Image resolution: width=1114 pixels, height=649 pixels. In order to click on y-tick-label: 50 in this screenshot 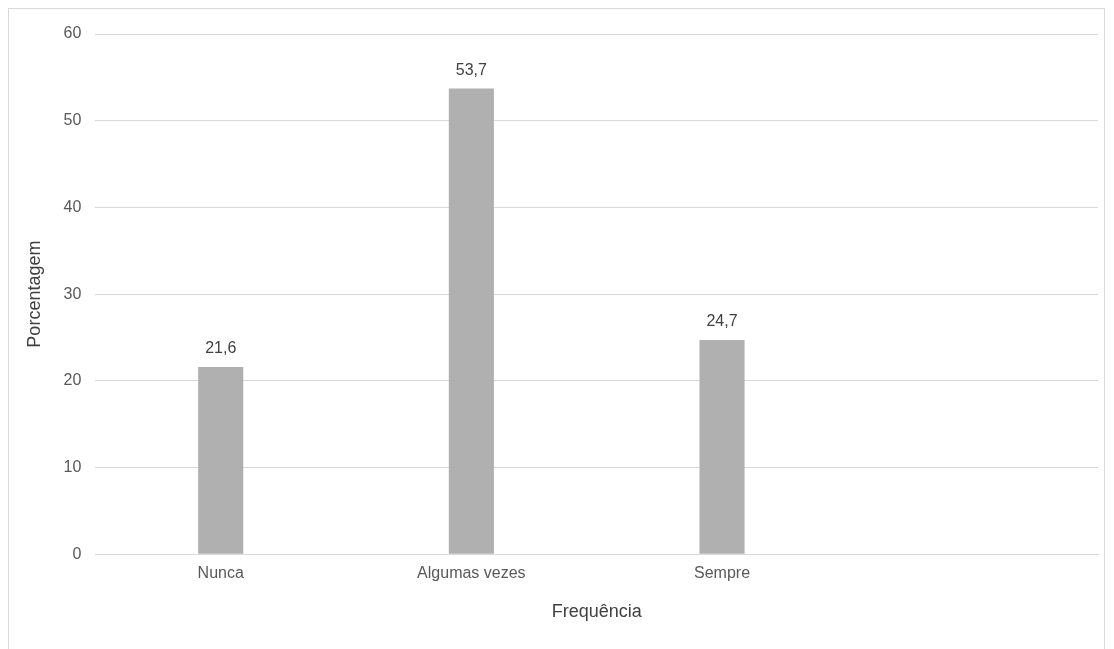, I will do `click(72, 120)`.